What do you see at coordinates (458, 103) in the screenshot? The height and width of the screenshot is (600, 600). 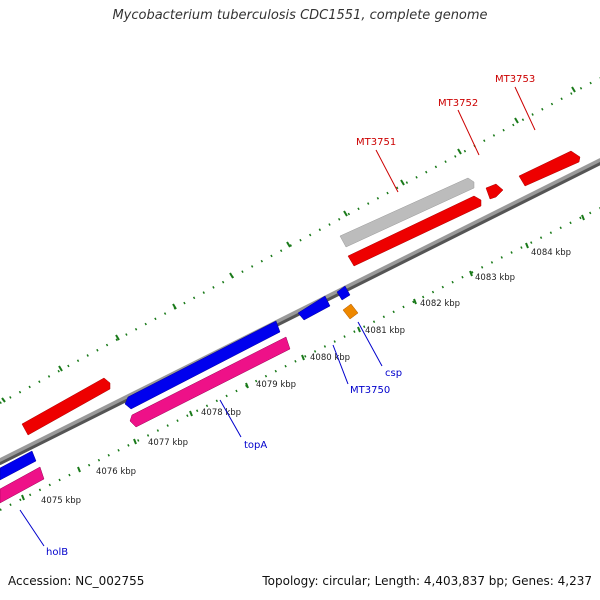 I see `label-MT3752: MT3752` at bounding box center [458, 103].